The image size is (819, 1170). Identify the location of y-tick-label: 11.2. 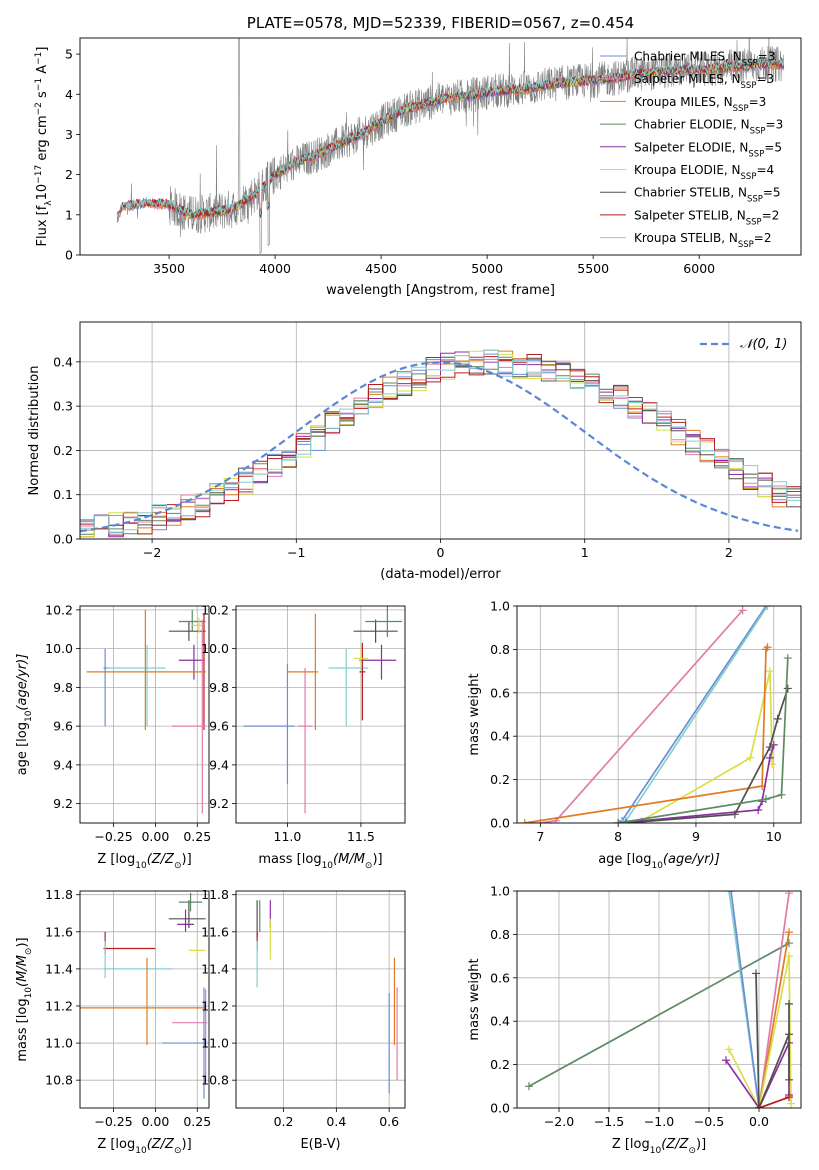
(59, 1005).